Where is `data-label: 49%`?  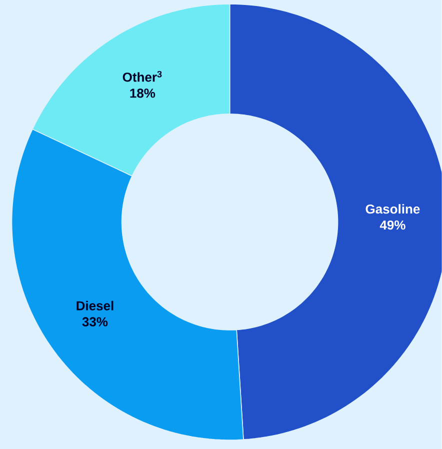
data-label: 49% is located at coordinates (393, 225).